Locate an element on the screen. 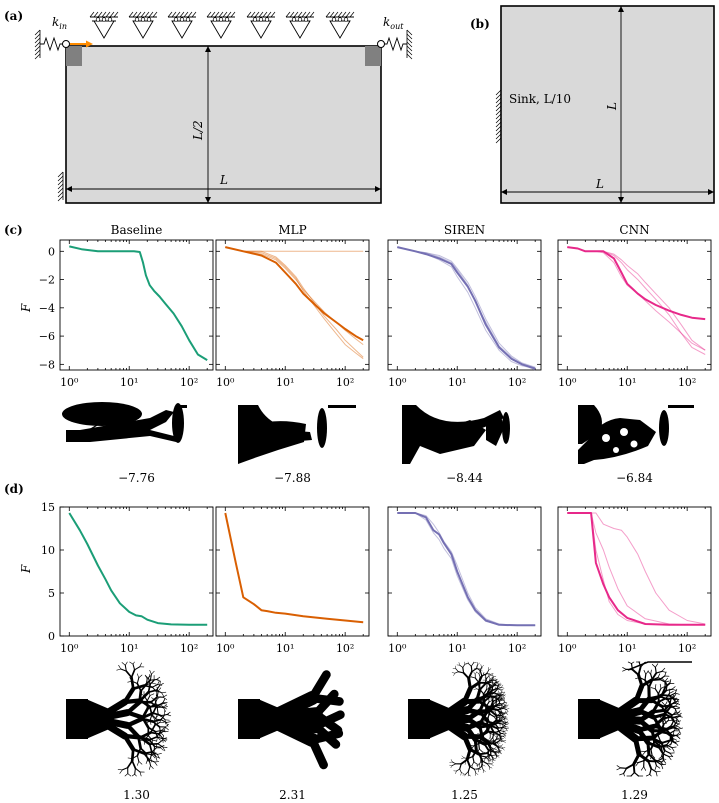 This screenshot has width=719, height=803. topology-siren-c is located at coordinates (456, 434).